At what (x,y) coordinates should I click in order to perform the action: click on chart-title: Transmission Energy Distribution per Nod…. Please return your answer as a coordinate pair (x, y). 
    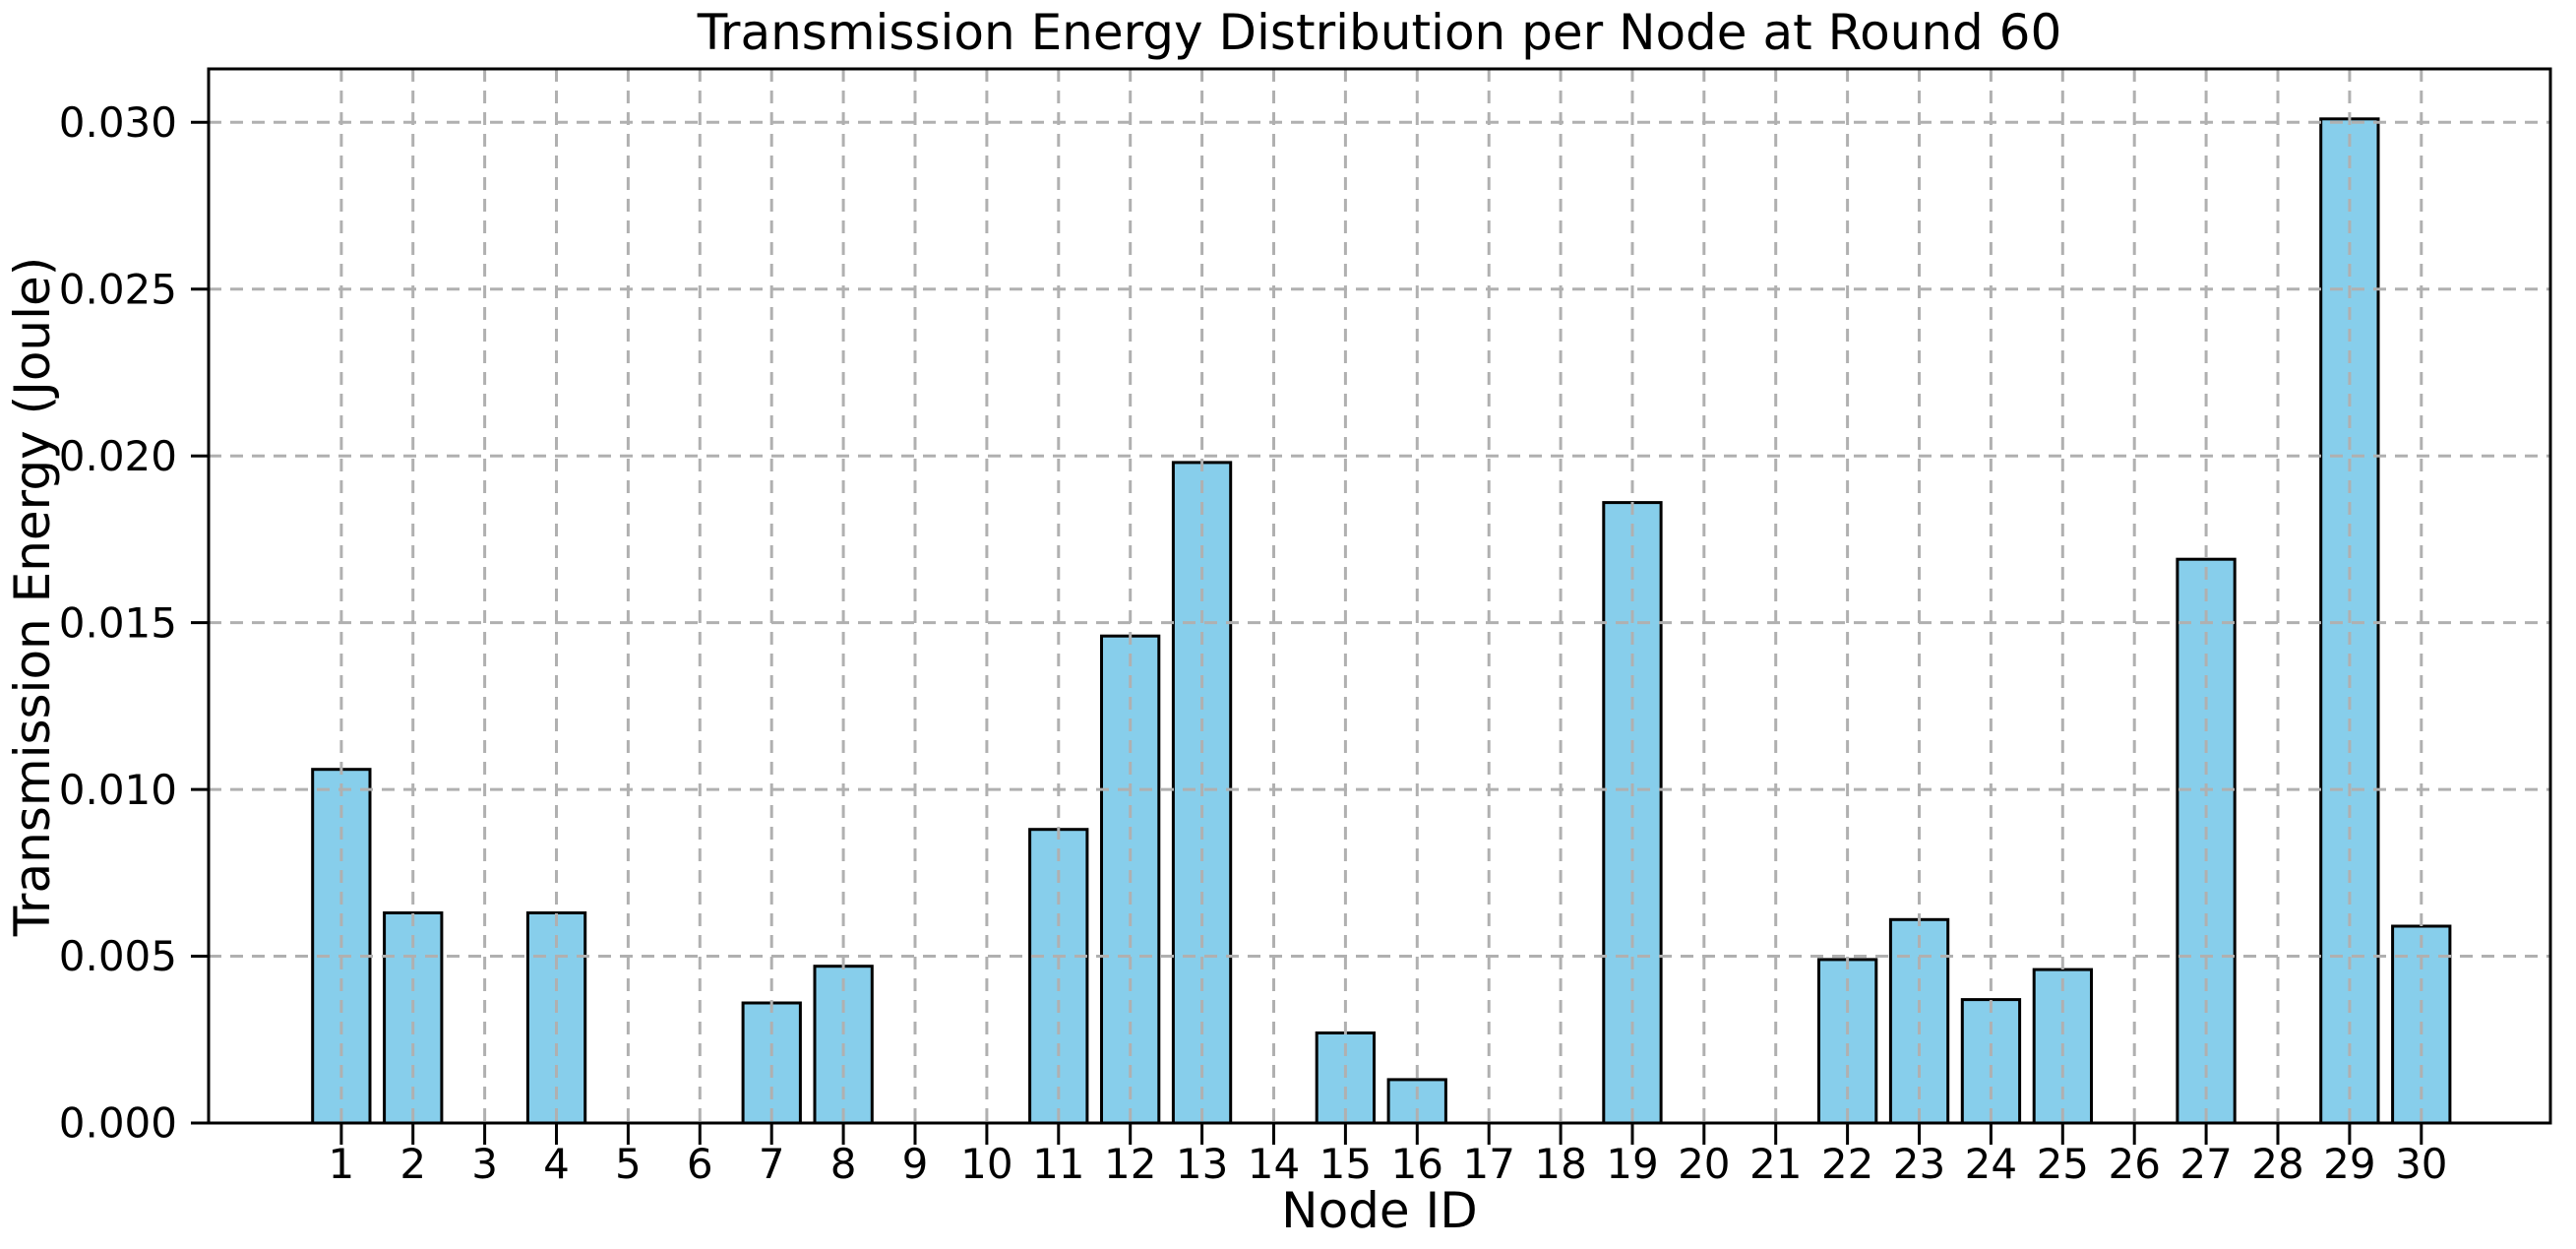
    Looking at the image, I should click on (1379, 32).